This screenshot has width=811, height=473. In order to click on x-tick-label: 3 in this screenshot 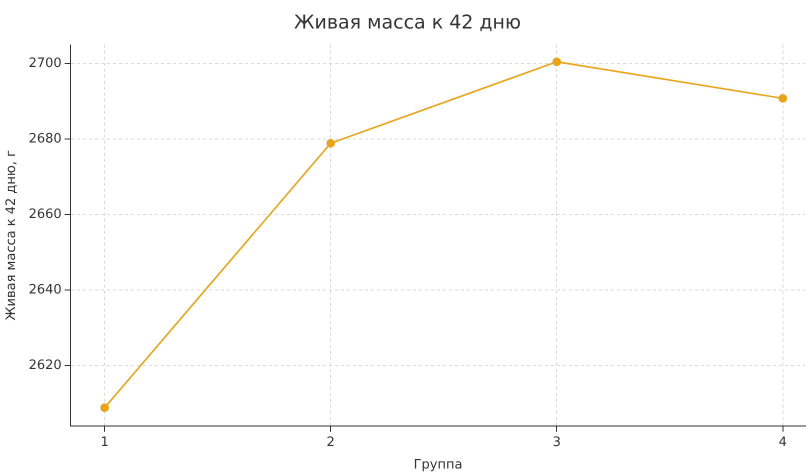, I will do `click(556, 442)`.